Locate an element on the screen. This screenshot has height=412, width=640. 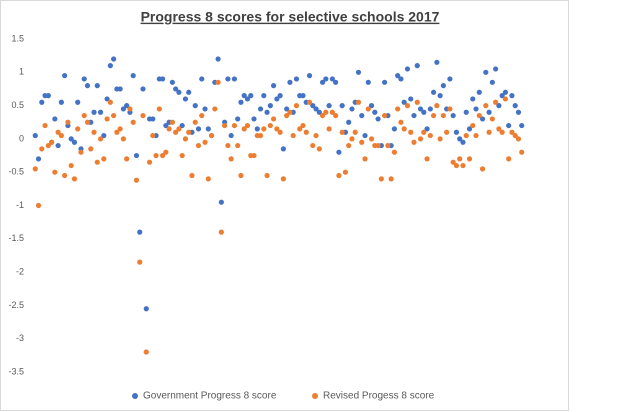
y-tick-label: -2 is located at coordinates (20, 271).